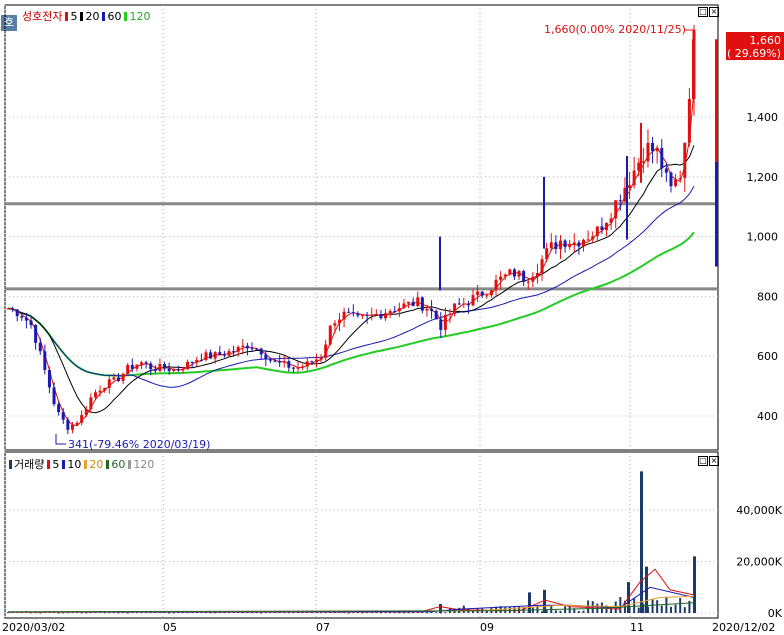 Image resolution: width=784 pixels, height=635 pixels. What do you see at coordinates (144, 464) in the screenshot?
I see `vma120-label: 120` at bounding box center [144, 464].